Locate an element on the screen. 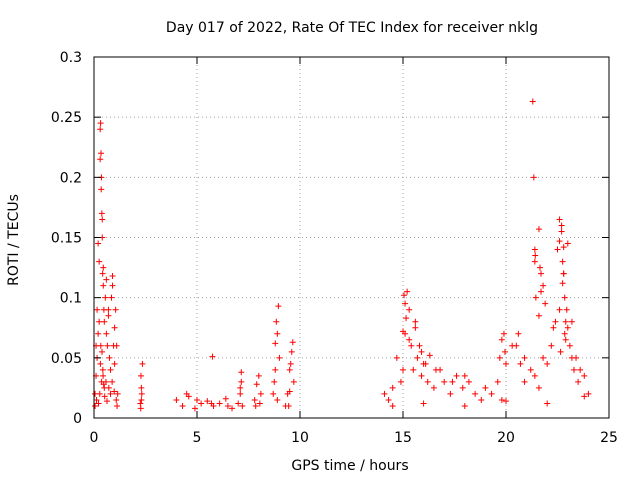 The width and height of the screenshot is (640, 480). x-tick-label: 20 is located at coordinates (506, 438).